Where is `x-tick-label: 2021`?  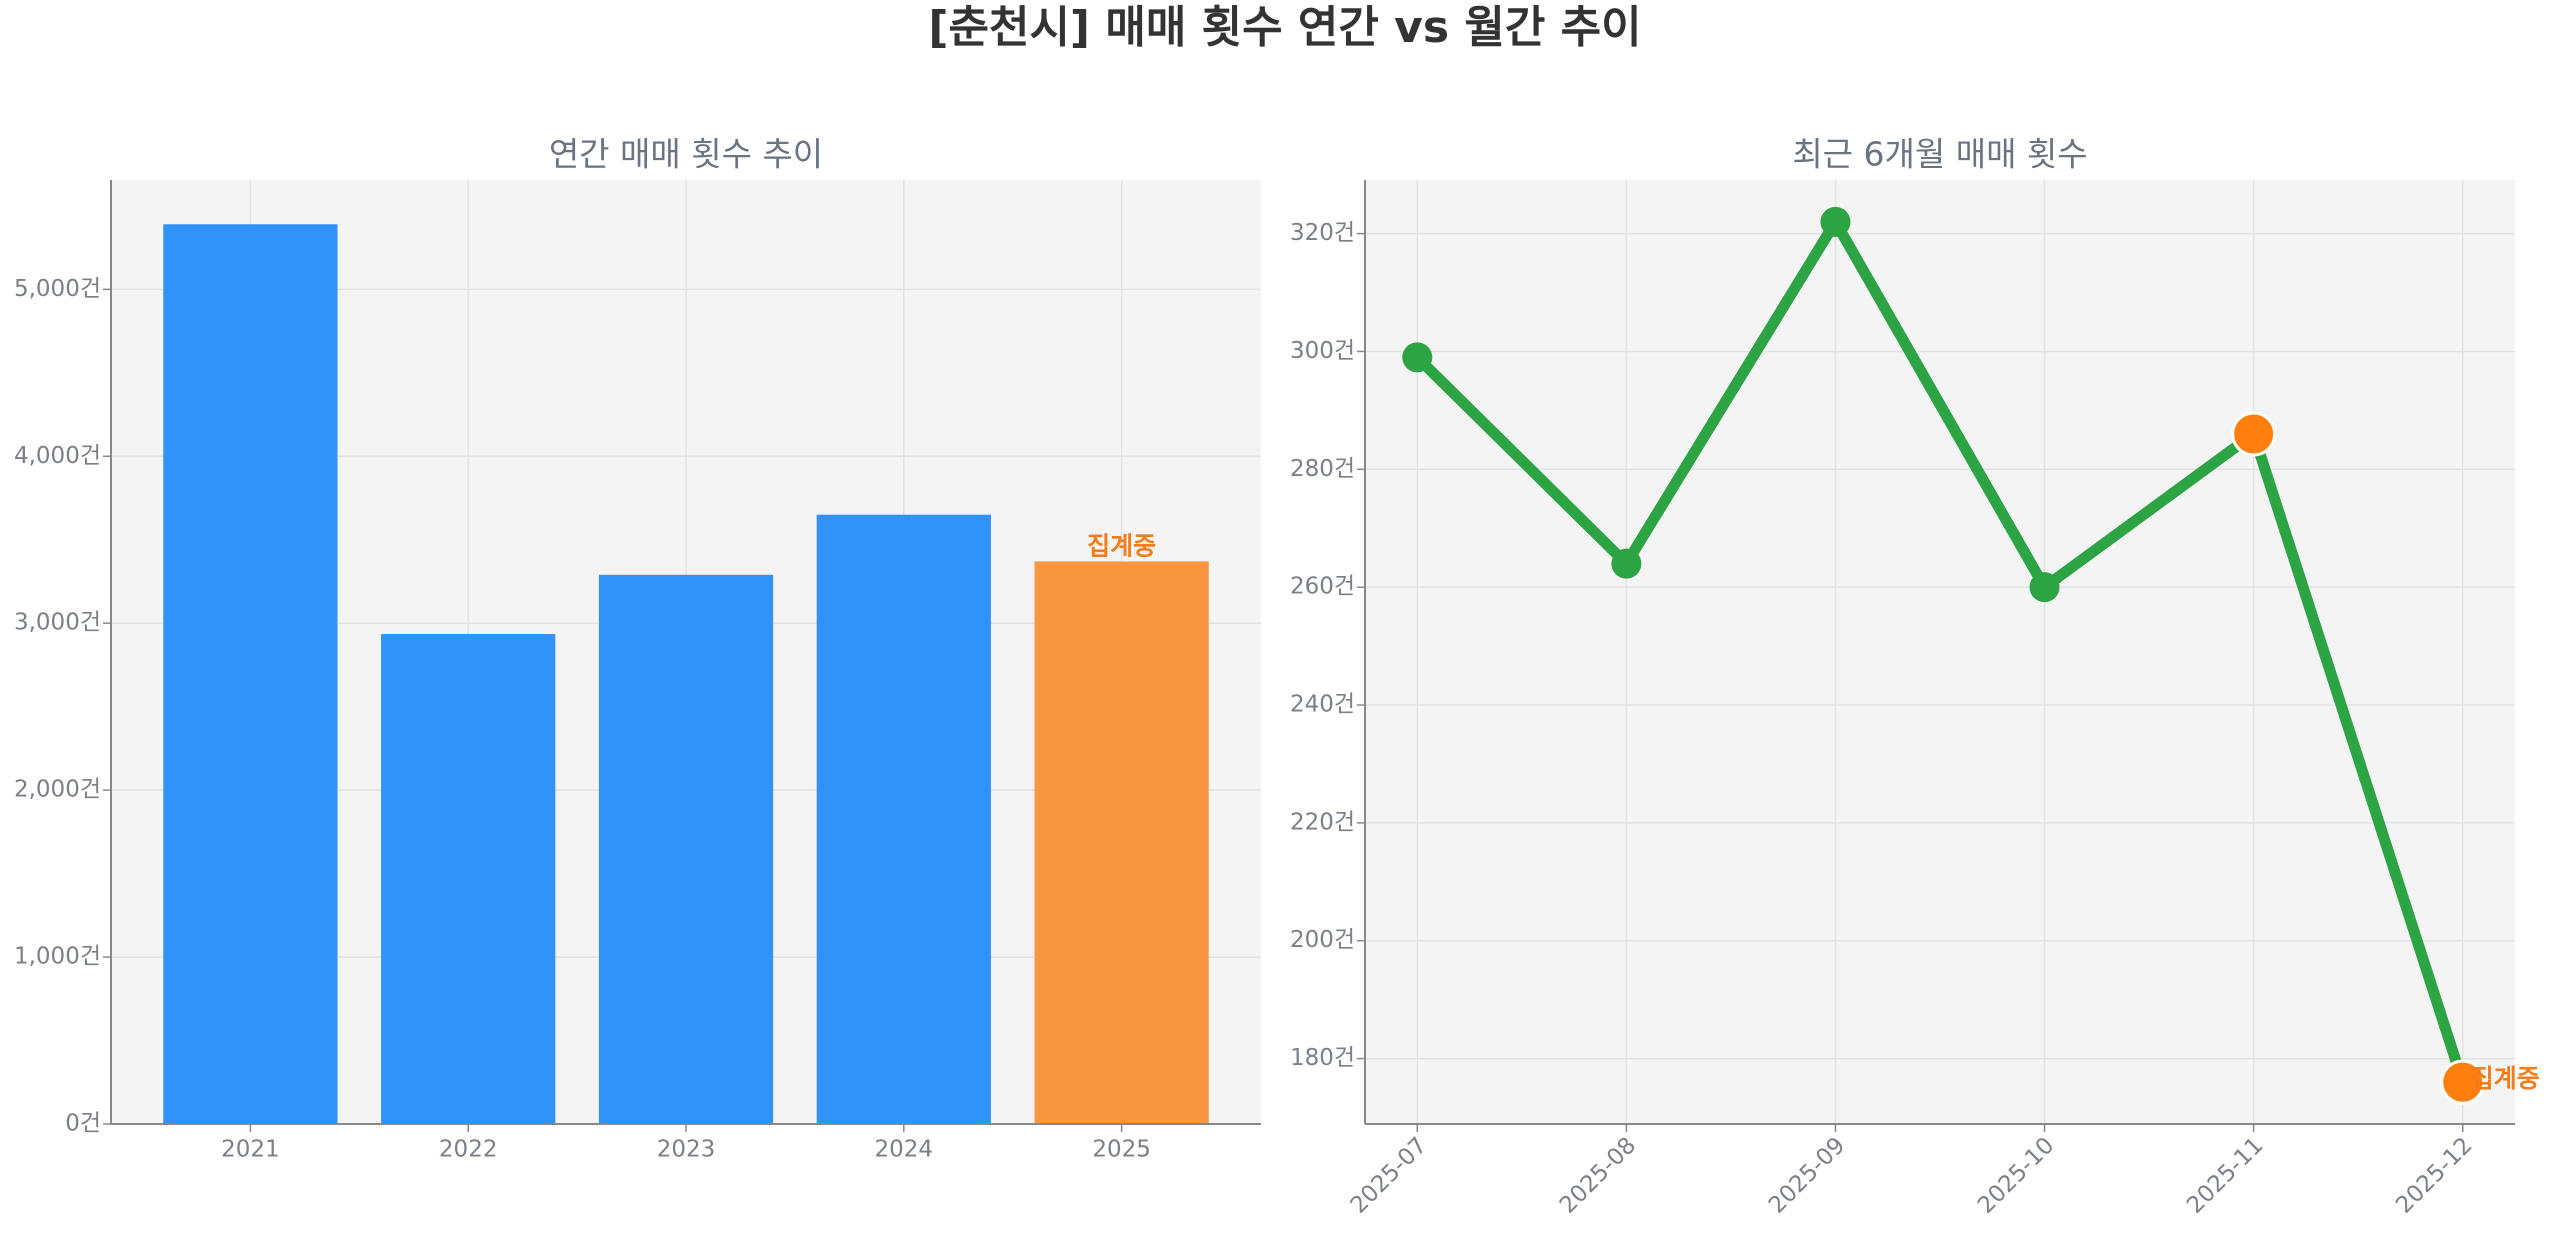 x-tick-label: 2021 is located at coordinates (250, 1150).